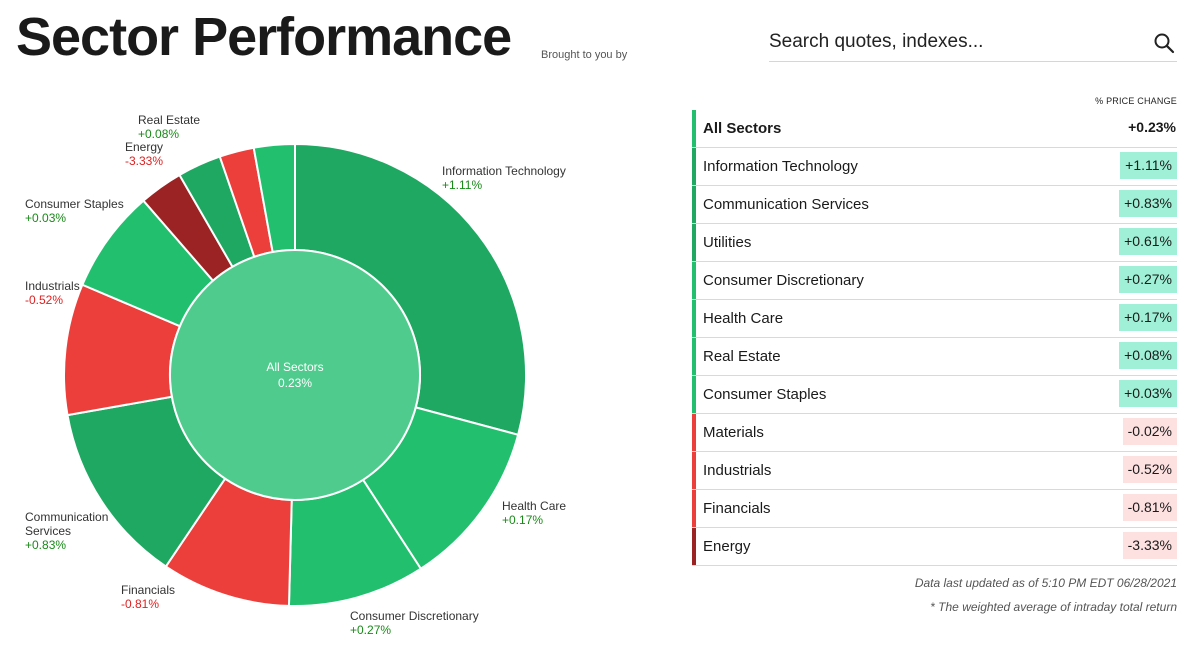 Image resolution: width=1190 pixels, height=663 pixels. What do you see at coordinates (934, 243) in the screenshot?
I see `table-row: Utilities +0.61%` at bounding box center [934, 243].